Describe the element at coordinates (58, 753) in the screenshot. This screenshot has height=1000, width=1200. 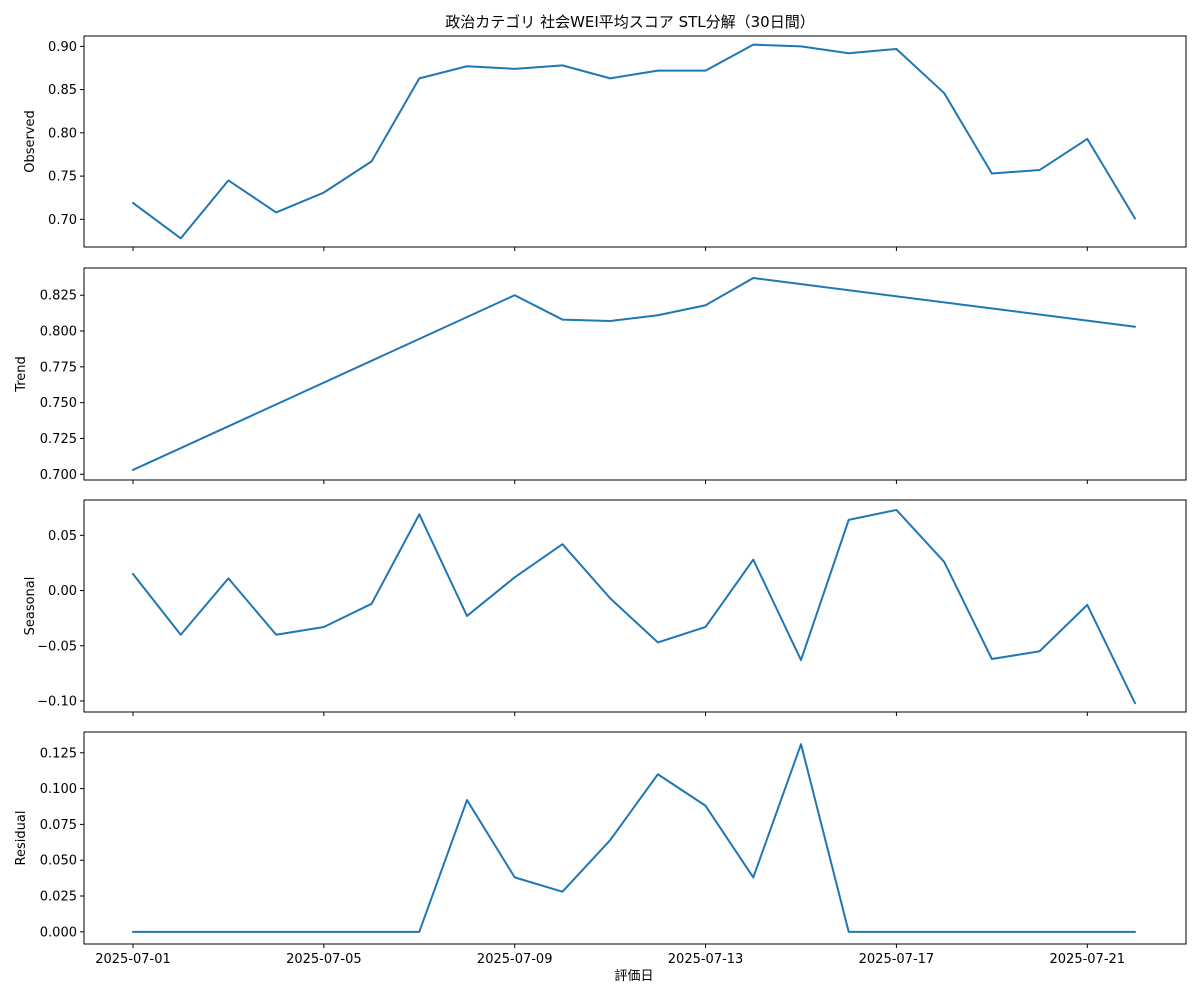
I see `y-tick-label: 0.125` at that location.